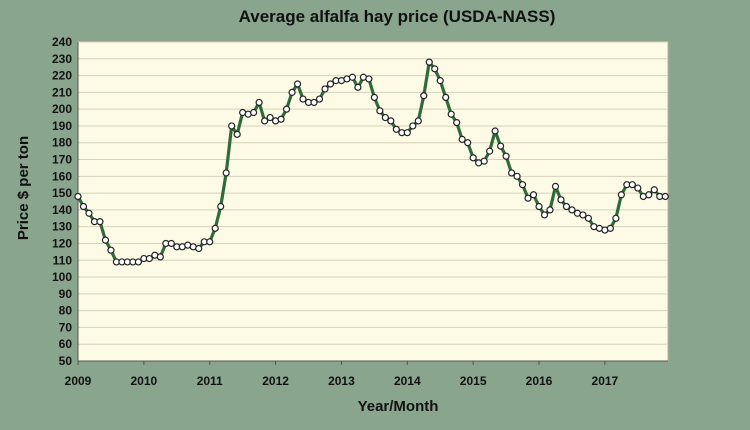 Image resolution: width=750 pixels, height=430 pixels. Describe the element at coordinates (62, 277) in the screenshot. I see `y-tick-label: 100` at that location.